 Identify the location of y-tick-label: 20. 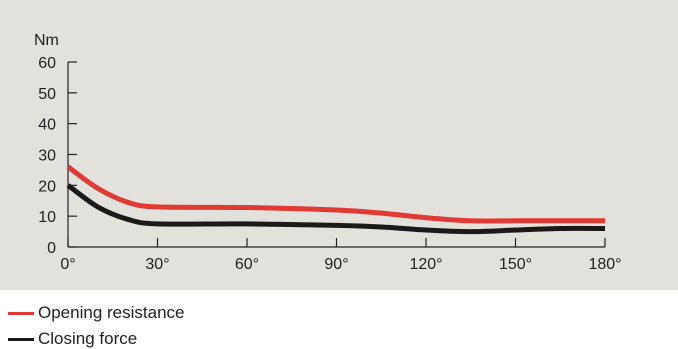
(47, 186).